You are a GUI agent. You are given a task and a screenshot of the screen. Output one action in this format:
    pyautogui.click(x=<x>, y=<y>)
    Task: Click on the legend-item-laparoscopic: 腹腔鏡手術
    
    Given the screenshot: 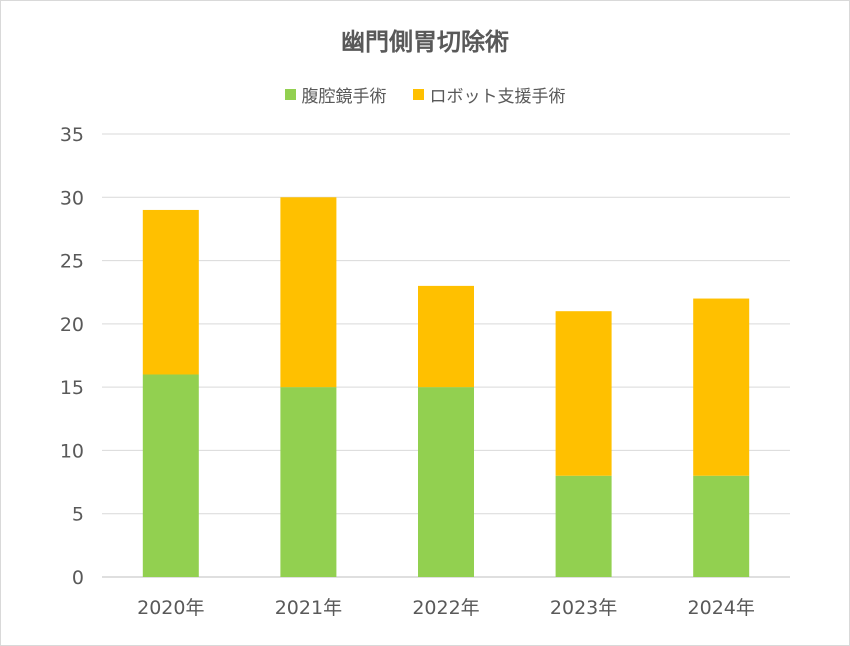 What is the action you would take?
    pyautogui.click(x=335, y=94)
    